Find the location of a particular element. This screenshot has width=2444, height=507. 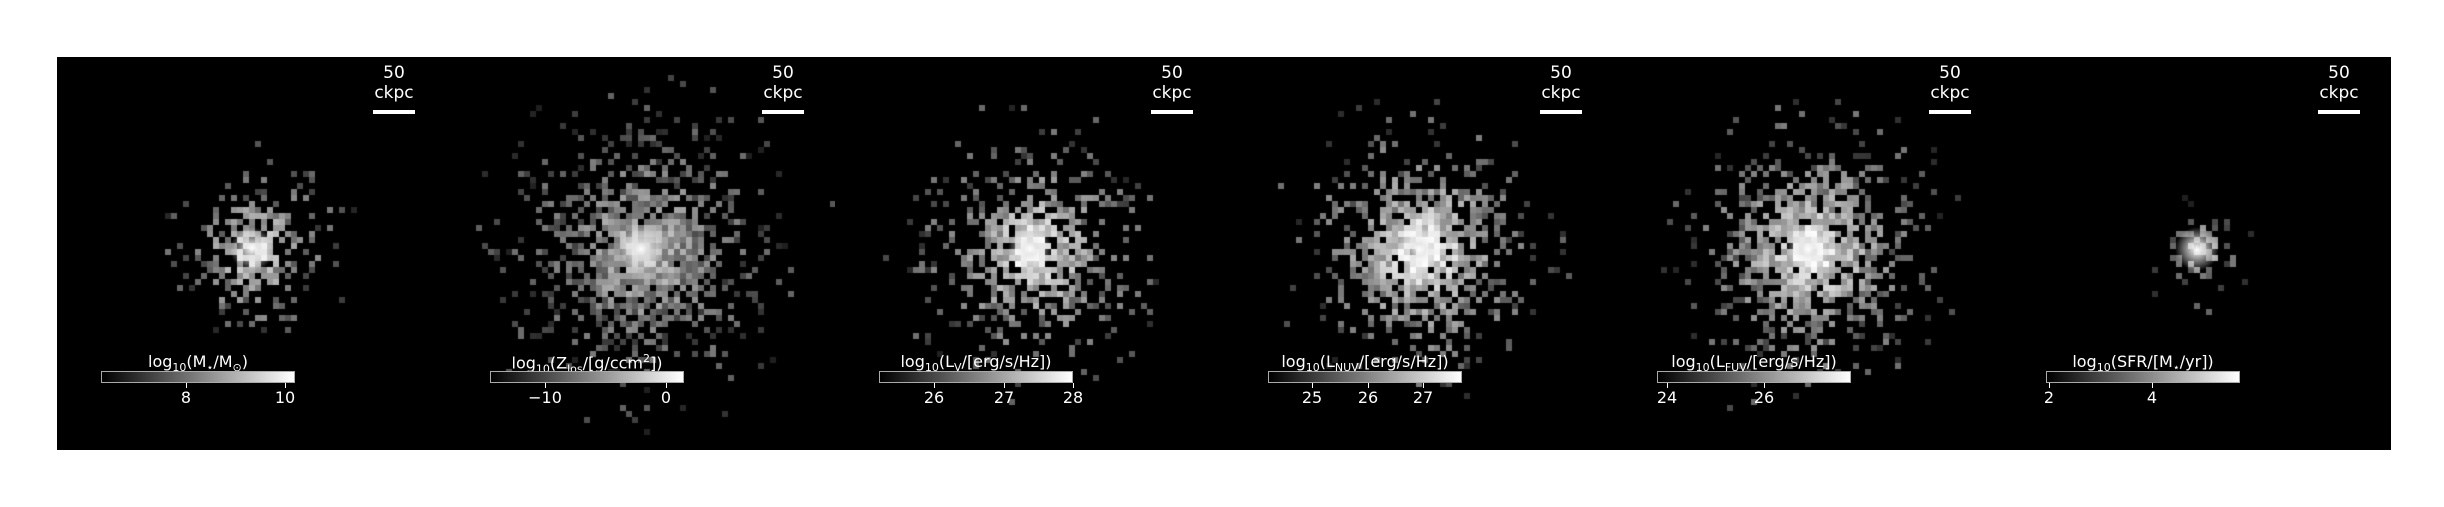

fuv-map is located at coordinates (1807, 253).